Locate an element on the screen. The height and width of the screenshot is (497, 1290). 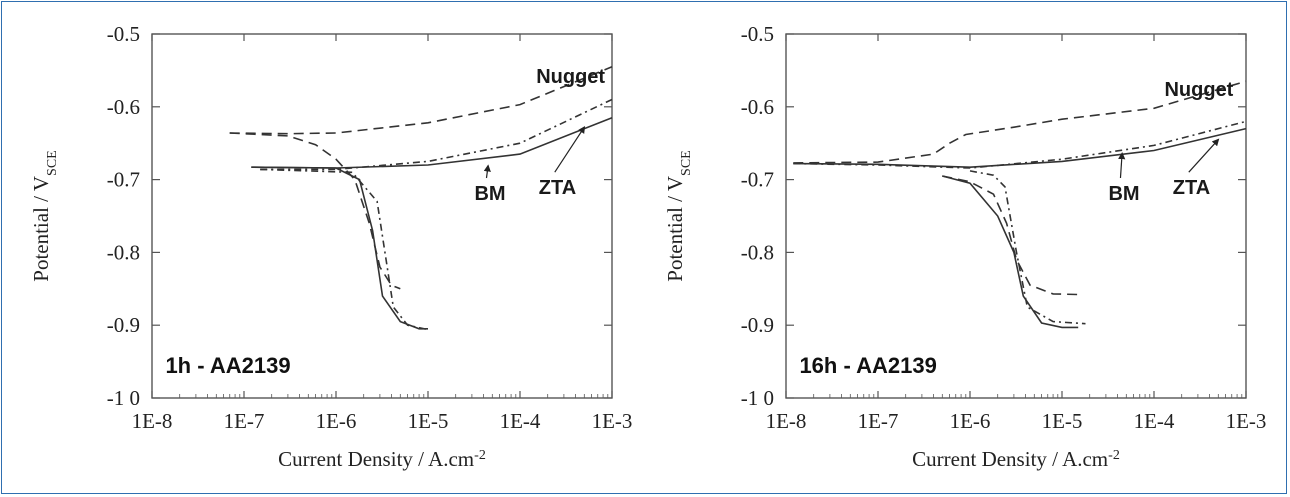
panel-label: 1h - AA2139 is located at coordinates (227, 365).